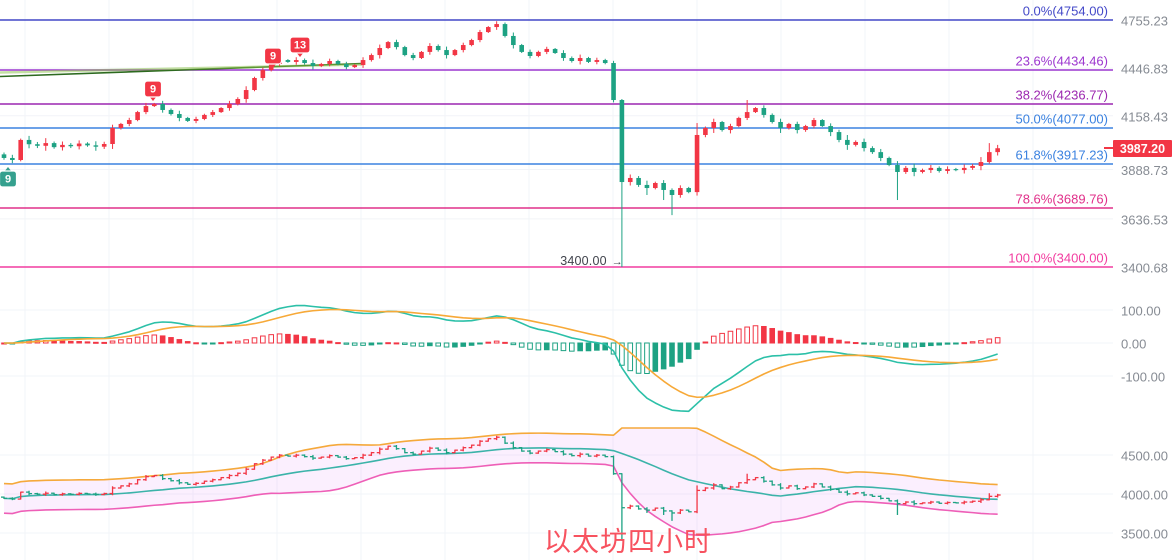 The width and height of the screenshot is (1172, 560). I want to click on price-axis-label: 3888.73, so click(1144, 170).